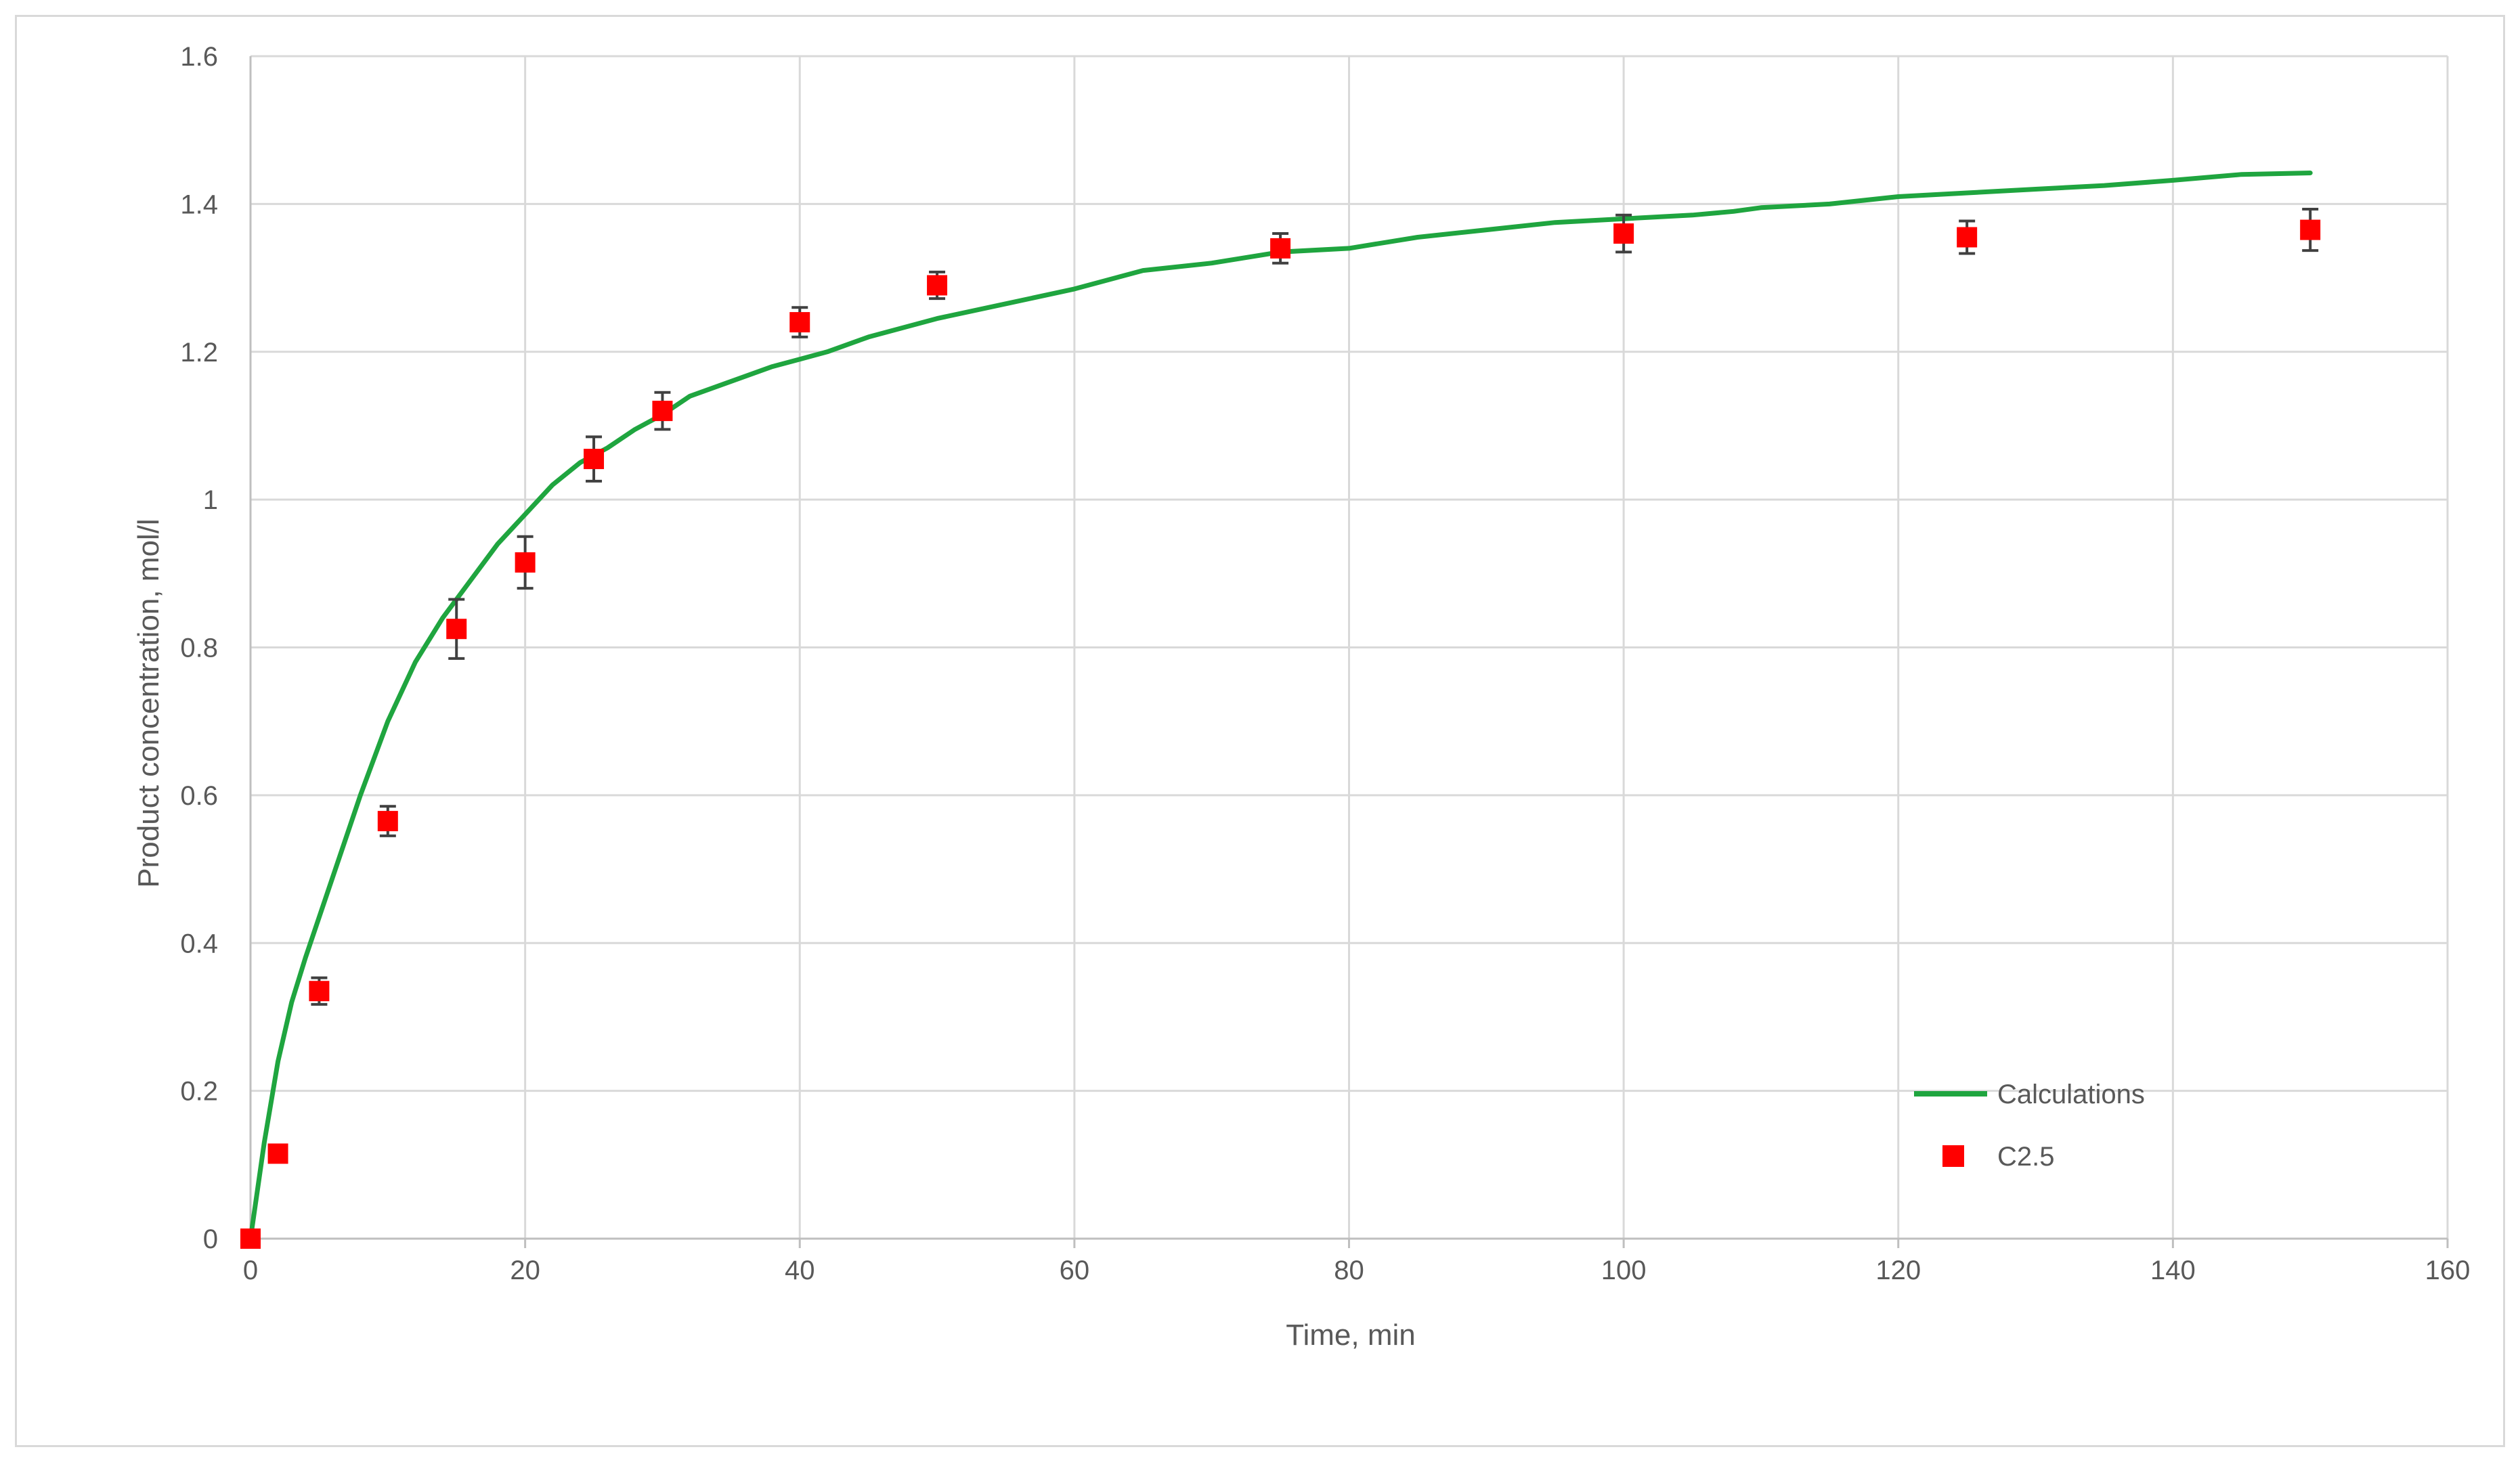  Describe the element at coordinates (1349, 1270) in the screenshot. I see `x-tick-label-4: 80` at that location.